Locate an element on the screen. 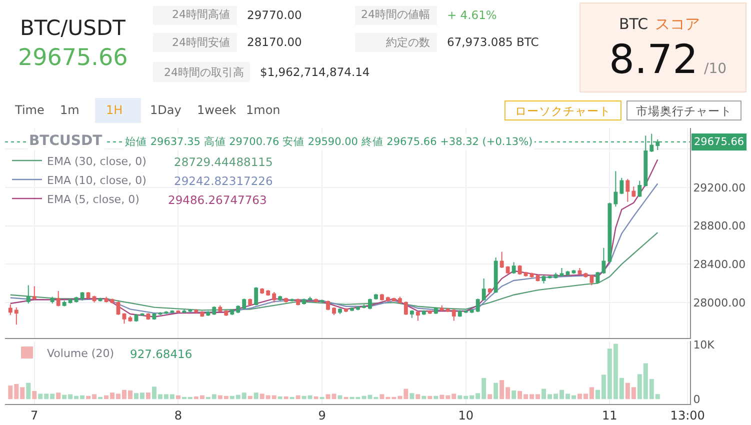 Image resolution: width=751 pixels, height=425 pixels. y-tick-label: 29200.00 is located at coordinates (719, 187).